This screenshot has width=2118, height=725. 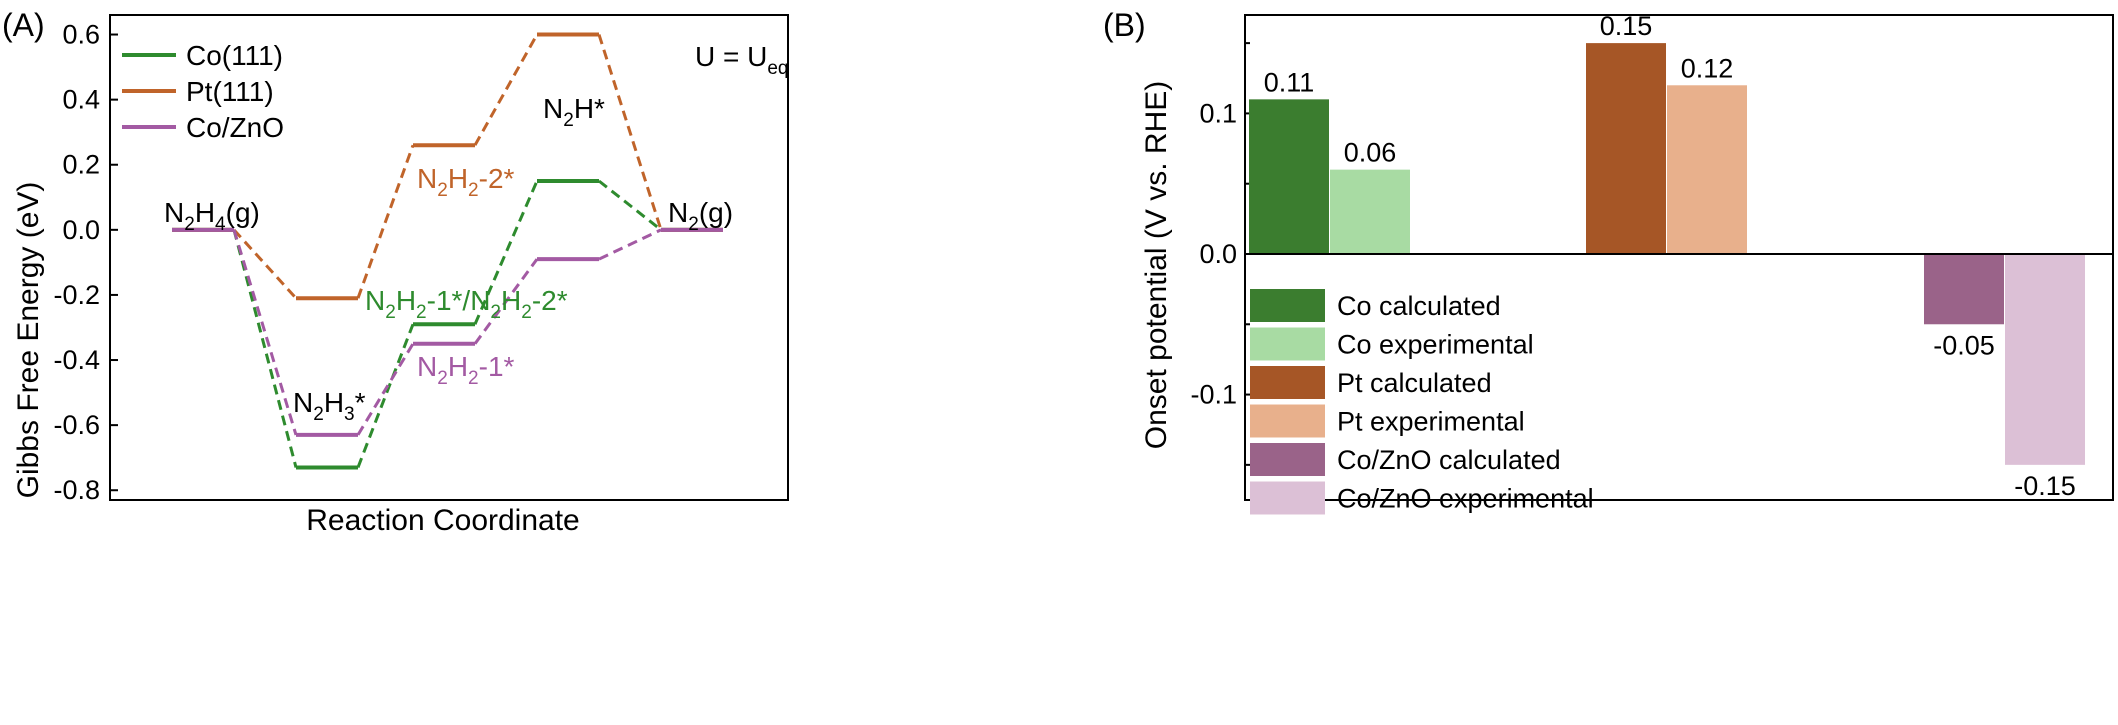 What do you see at coordinates (1414, 383) in the screenshot?
I see `legend-label: Pt calculated` at bounding box center [1414, 383].